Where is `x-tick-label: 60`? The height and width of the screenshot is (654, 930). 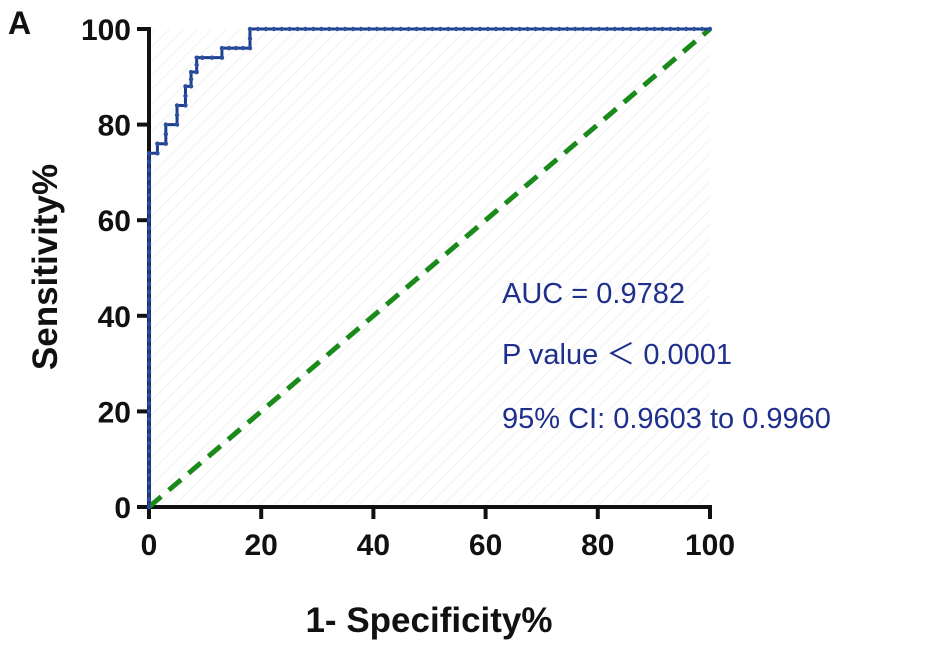
x-tick-label: 60 is located at coordinates (485, 545).